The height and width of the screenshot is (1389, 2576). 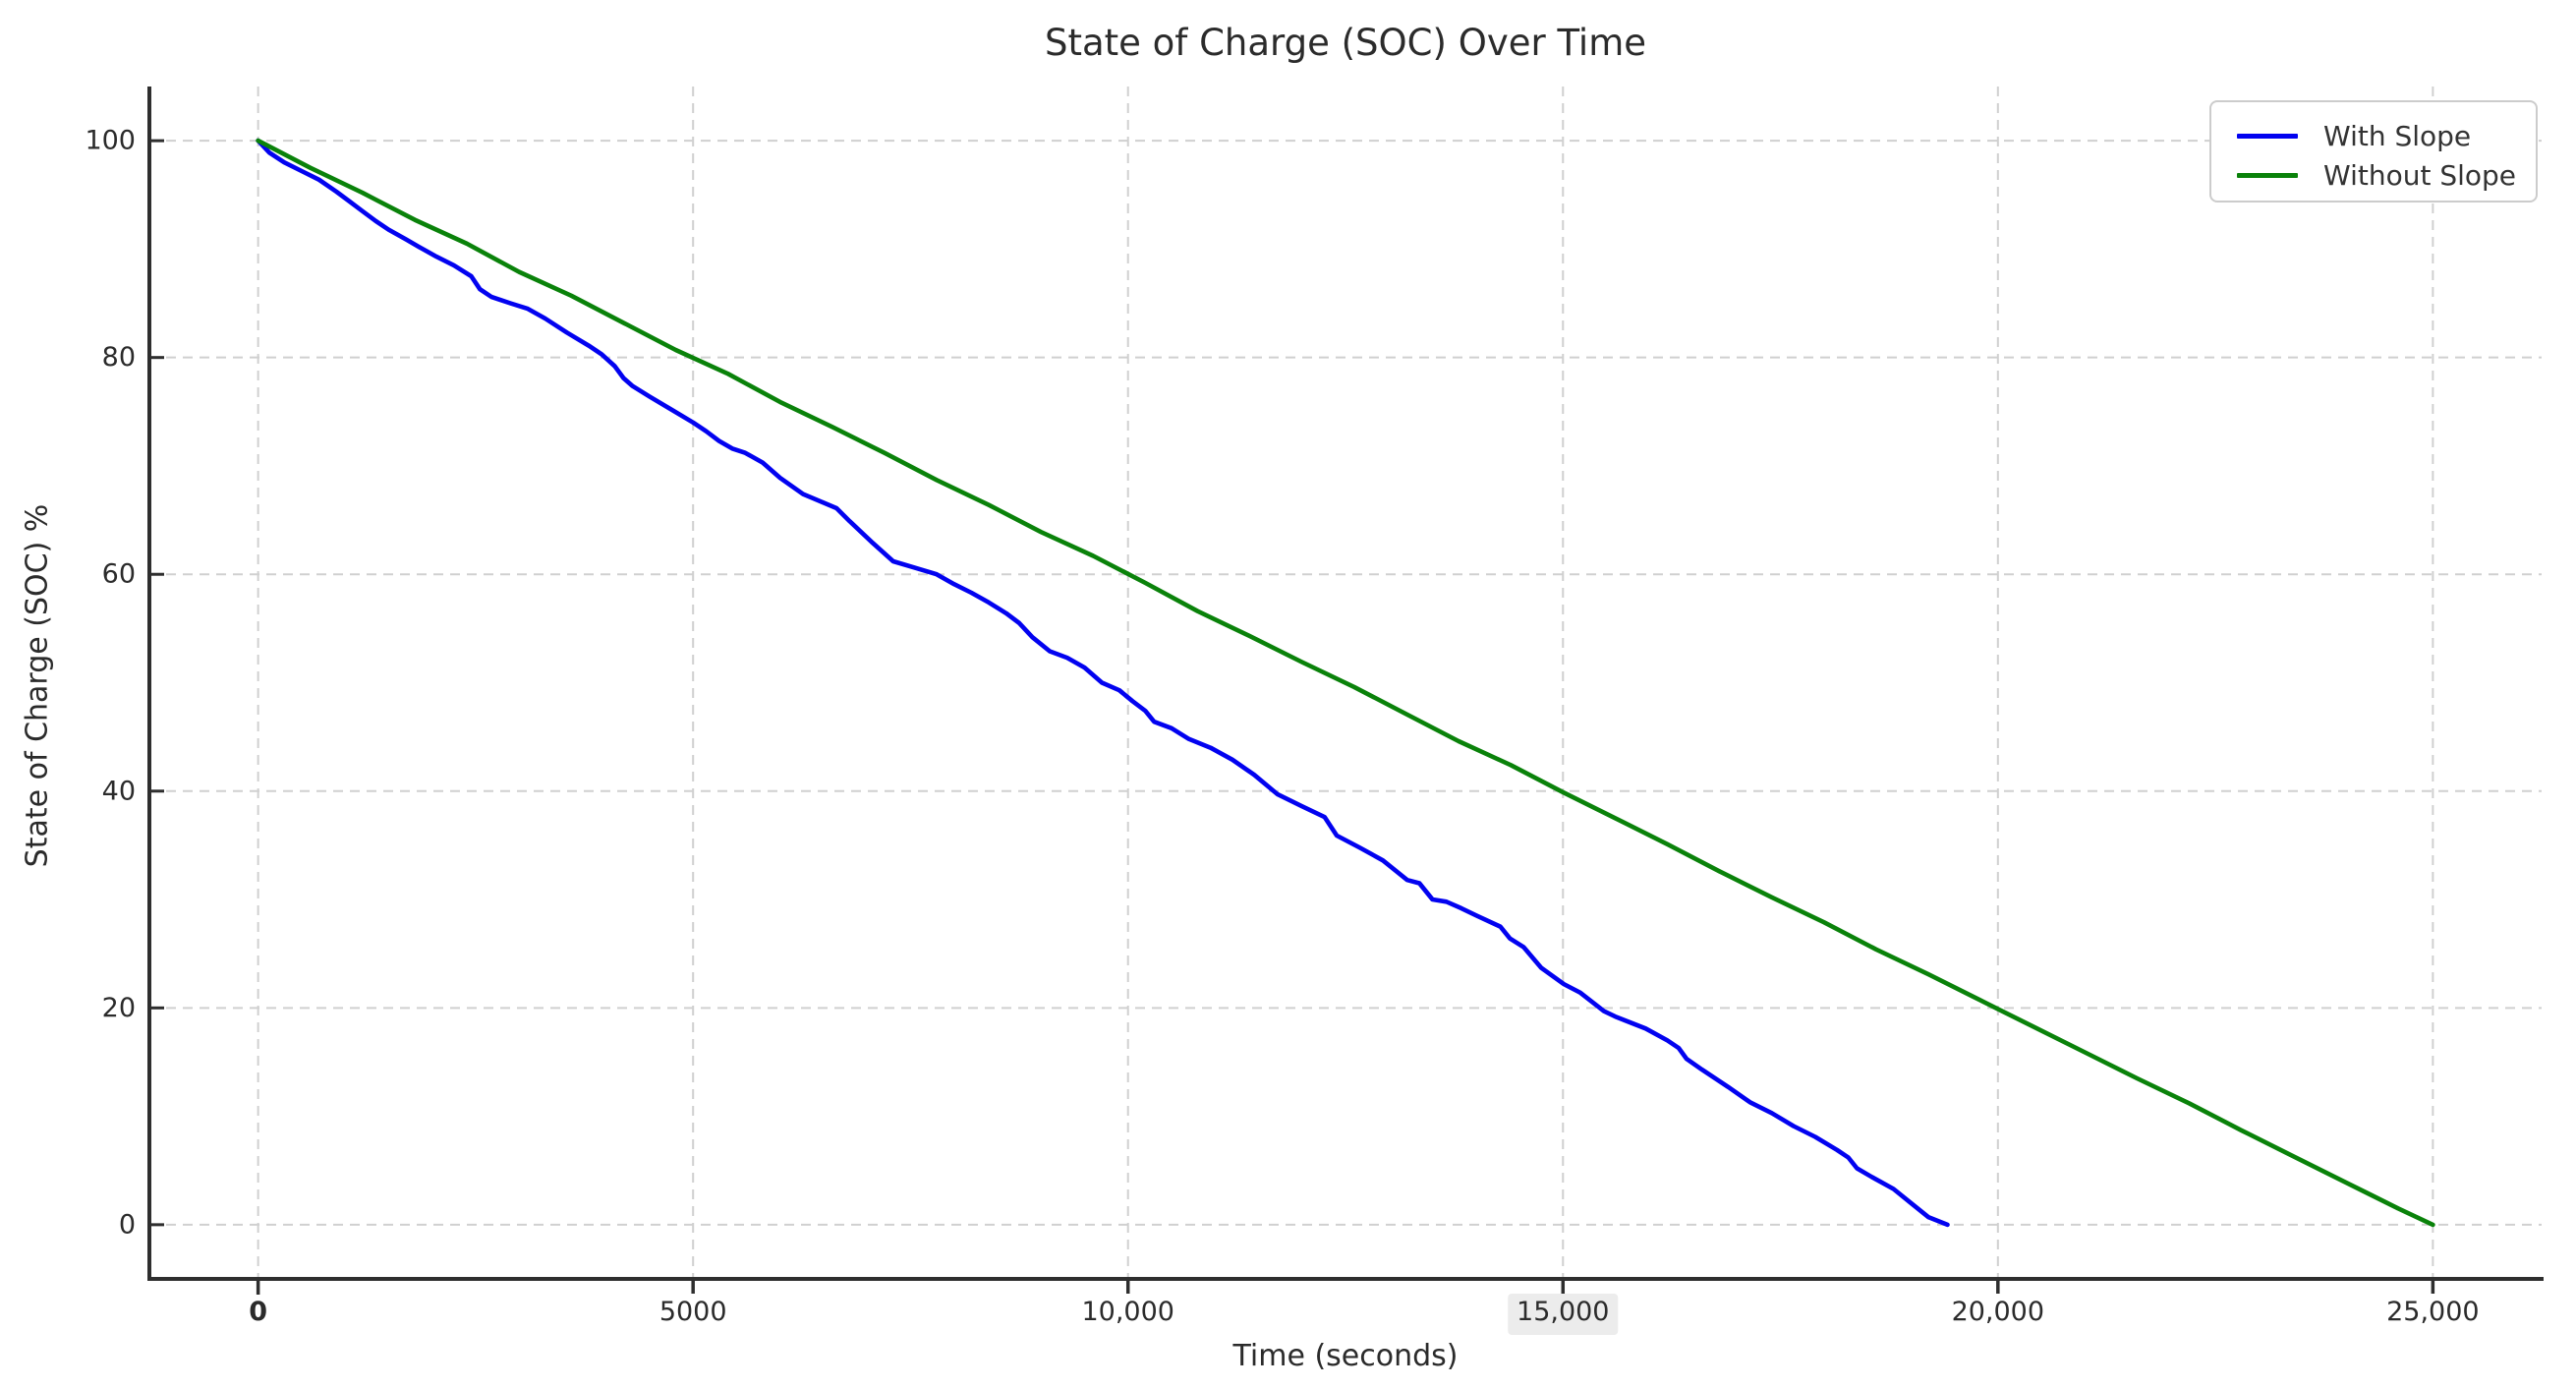 What do you see at coordinates (2268, 175) in the screenshot?
I see `legend-line-swatch-green` at bounding box center [2268, 175].